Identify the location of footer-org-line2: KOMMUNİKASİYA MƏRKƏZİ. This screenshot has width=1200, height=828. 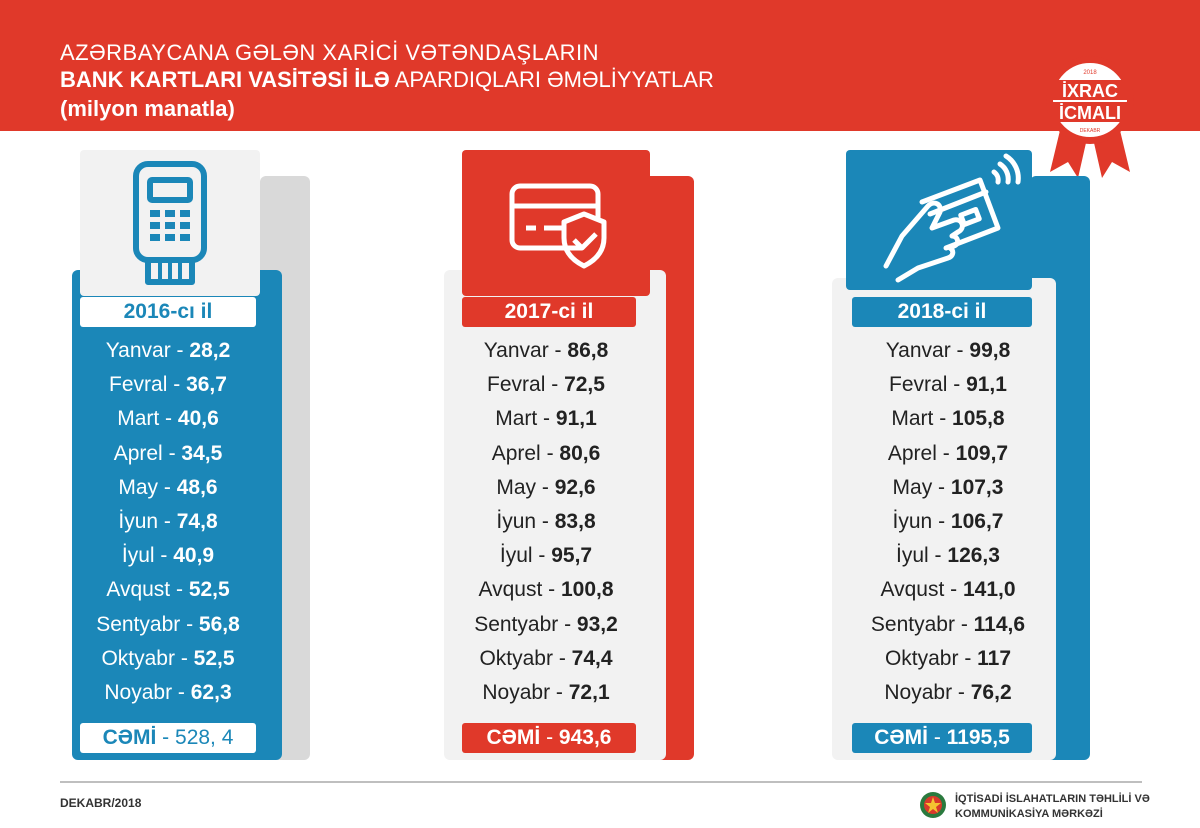
(1029, 814).